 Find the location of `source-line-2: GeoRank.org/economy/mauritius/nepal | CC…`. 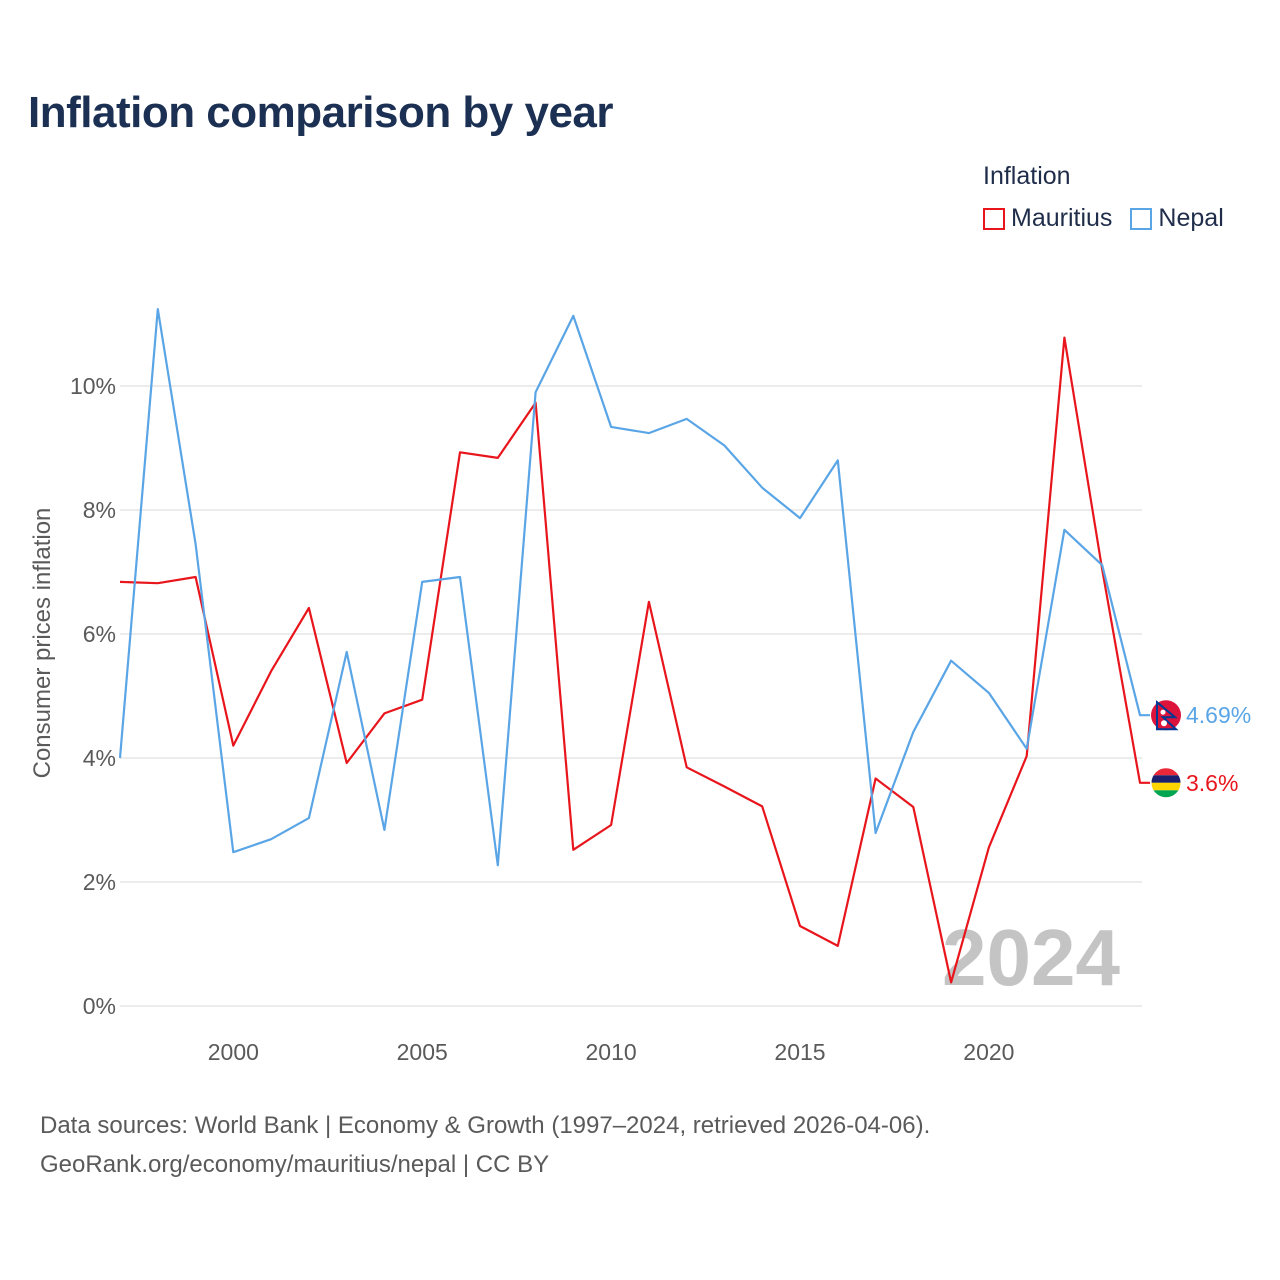

source-line-2: GeoRank.org/economy/mauritius/nepal | CC… is located at coordinates (295, 1164).